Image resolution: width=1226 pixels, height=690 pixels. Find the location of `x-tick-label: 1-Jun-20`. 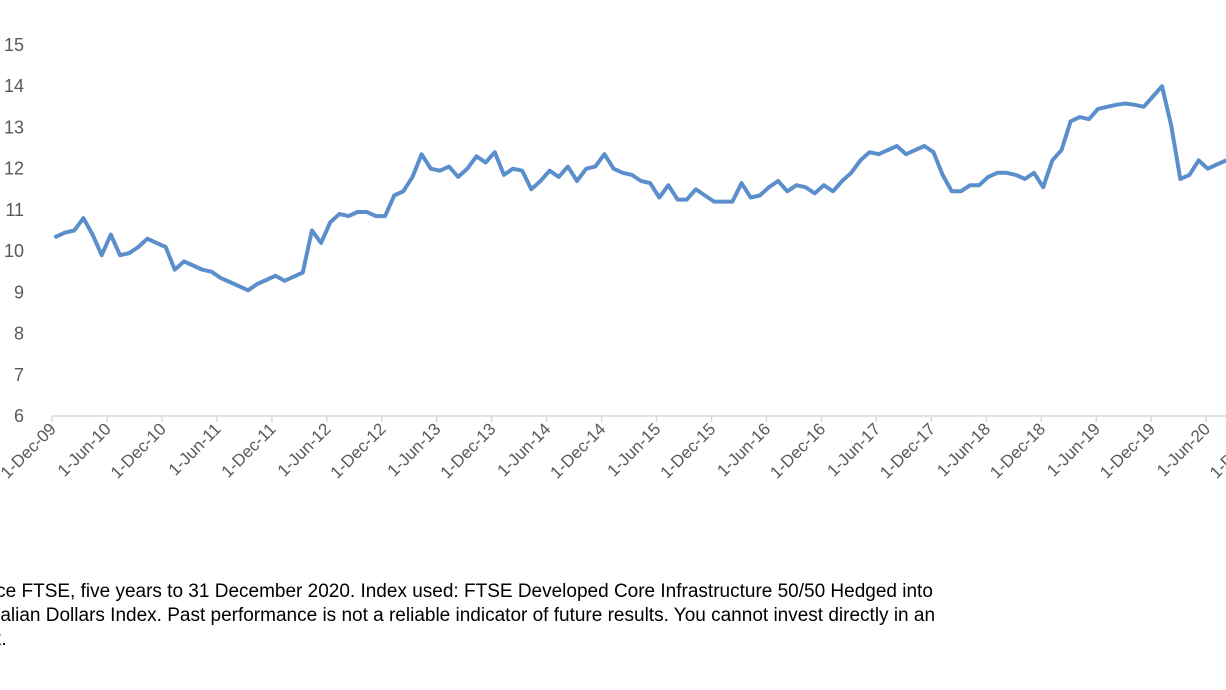

x-tick-label: 1-Jun-20 is located at coordinates (1183, 449).